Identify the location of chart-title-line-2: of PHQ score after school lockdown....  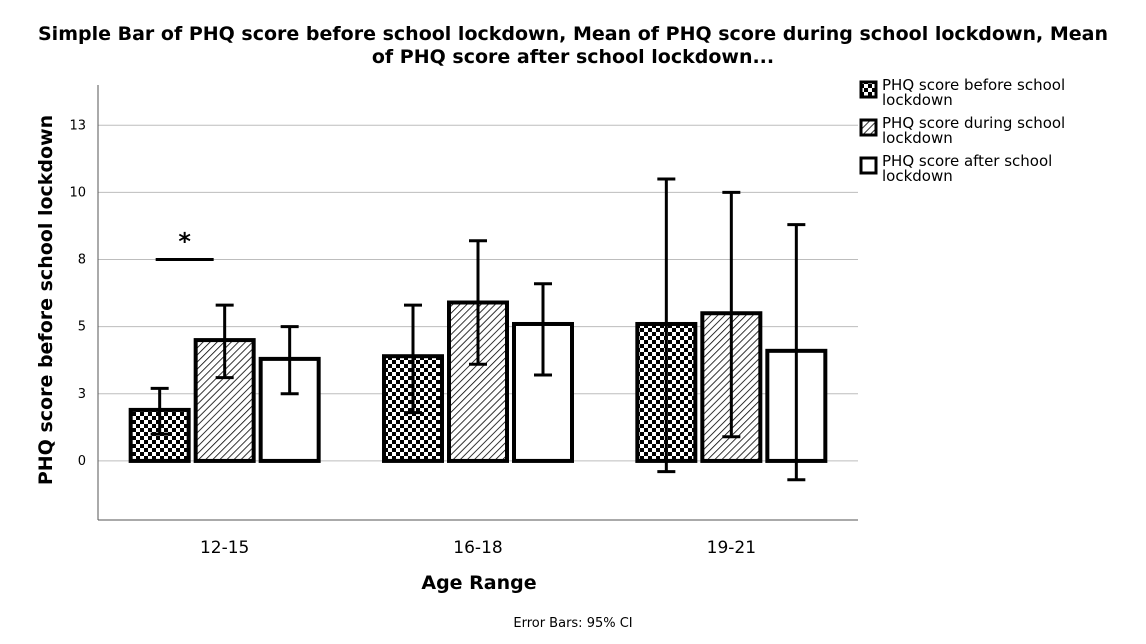
(573, 57).